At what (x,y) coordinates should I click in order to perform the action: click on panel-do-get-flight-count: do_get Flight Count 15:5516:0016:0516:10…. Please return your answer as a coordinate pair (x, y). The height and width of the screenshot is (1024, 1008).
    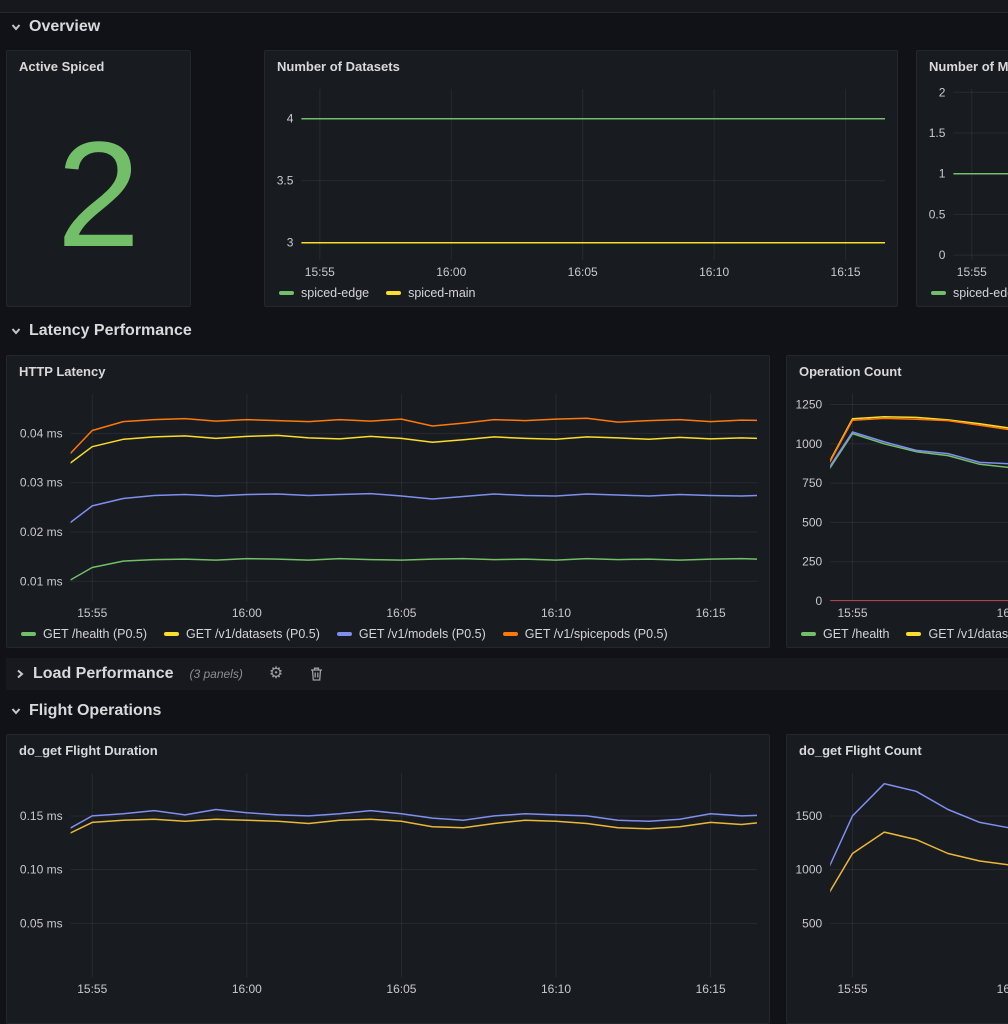
    Looking at the image, I should click on (897, 879).